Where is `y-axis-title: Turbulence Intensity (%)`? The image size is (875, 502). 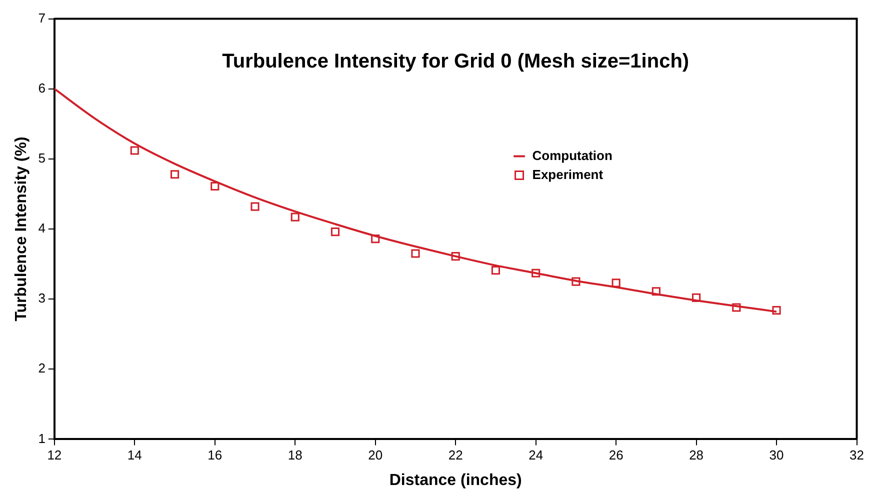
y-axis-title: Turbulence Intensity (%) is located at coordinates (21, 229).